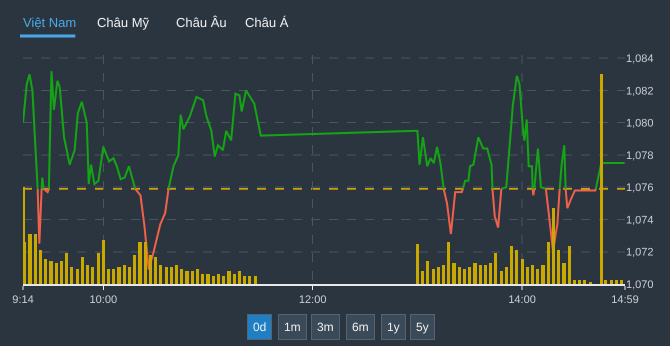  Describe the element at coordinates (640, 220) in the screenshot. I see `y-tick-label: 1,074` at that location.